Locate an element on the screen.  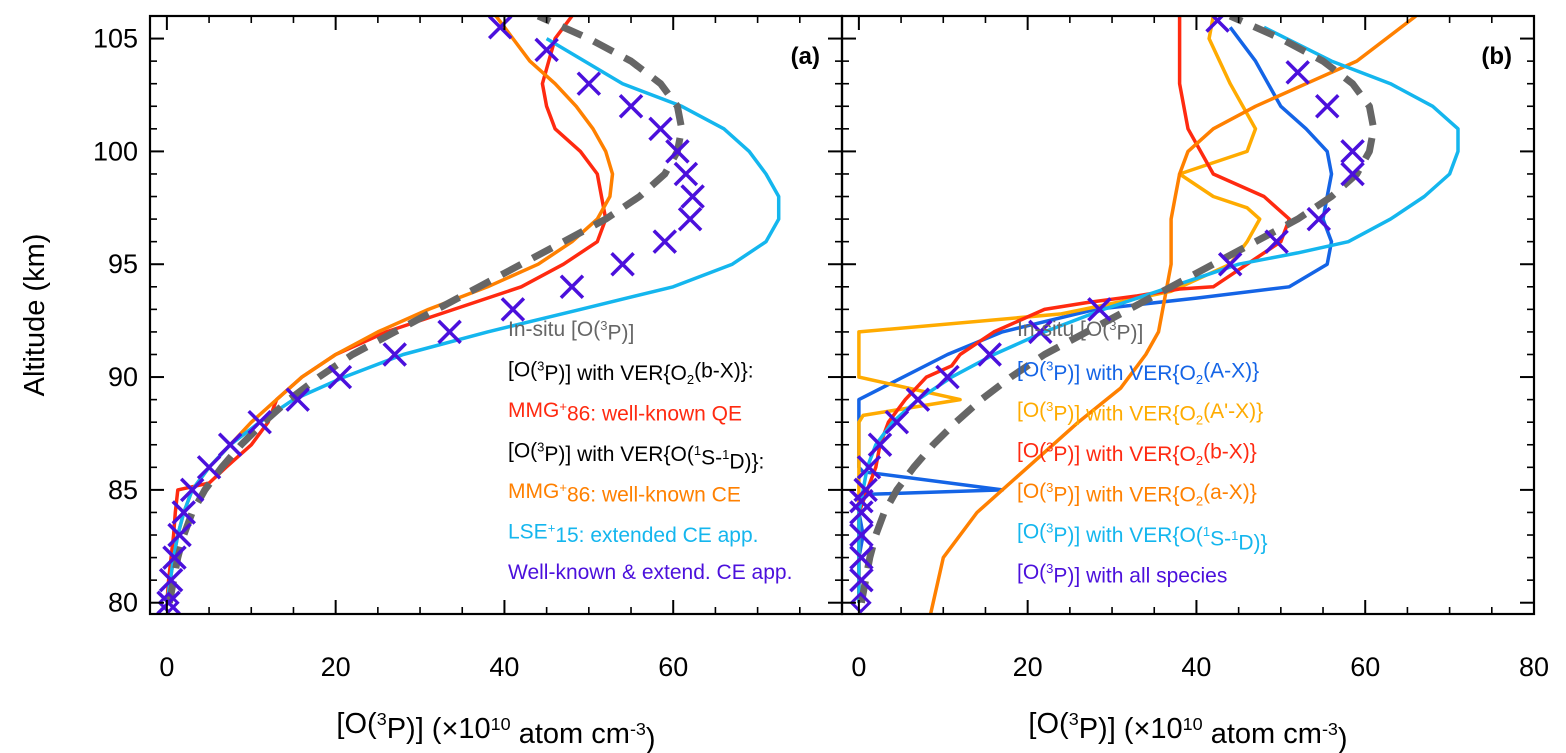
legend-item-2-7: [O(3P)] with all species is located at coordinates (1122, 574).